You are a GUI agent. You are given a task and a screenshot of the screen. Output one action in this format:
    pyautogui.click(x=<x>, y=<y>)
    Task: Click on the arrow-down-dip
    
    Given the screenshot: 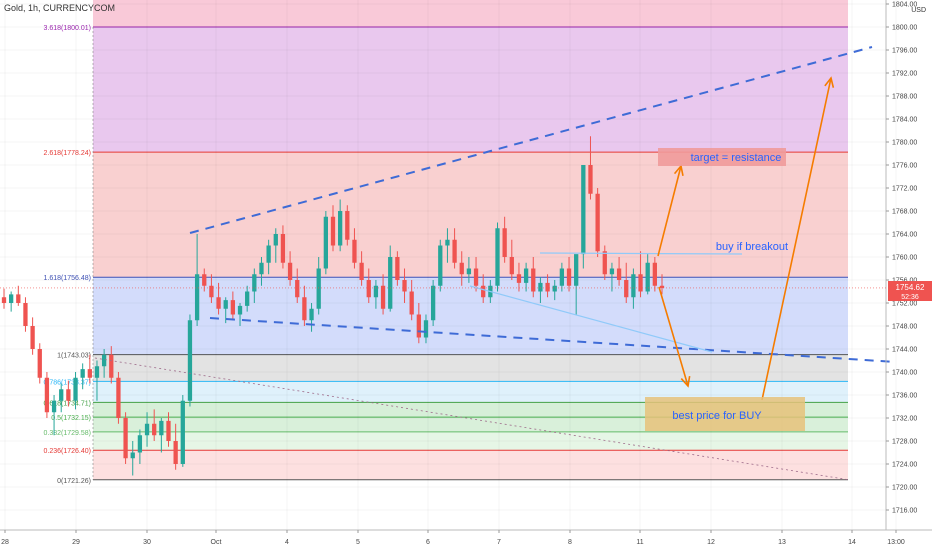 What is the action you would take?
    pyautogui.click(x=673, y=336)
    